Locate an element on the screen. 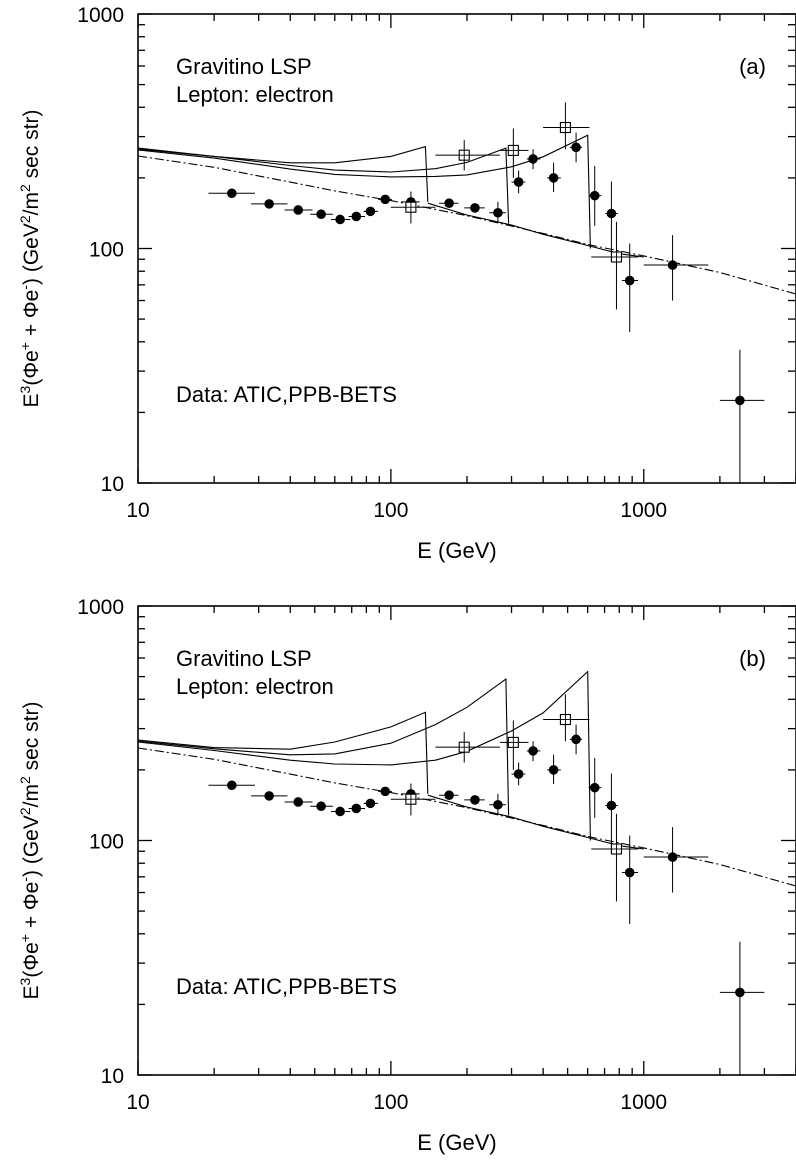  panel-b-x-axis-title: E (GeV) is located at coordinates (456, 1142).